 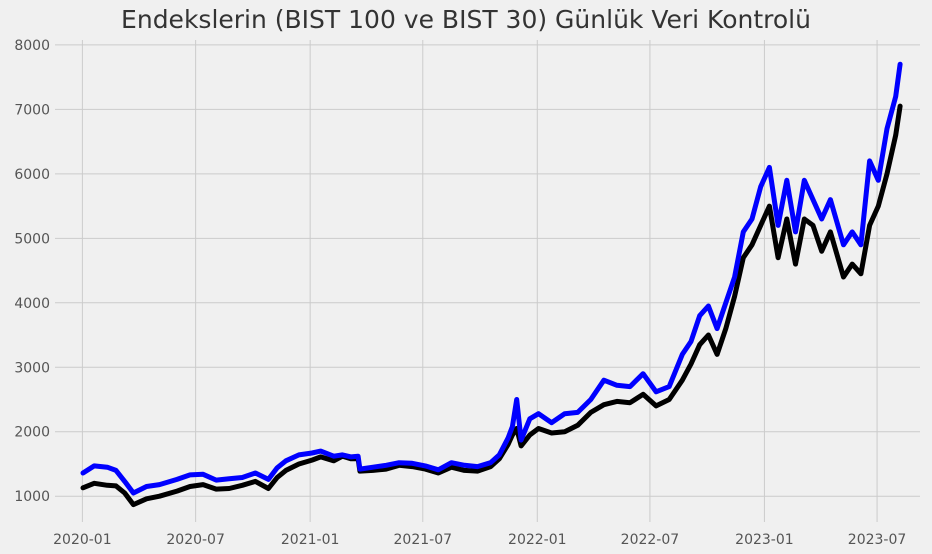 What do you see at coordinates (32, 368) in the screenshot?
I see `y-tick-label: 3000` at bounding box center [32, 368].